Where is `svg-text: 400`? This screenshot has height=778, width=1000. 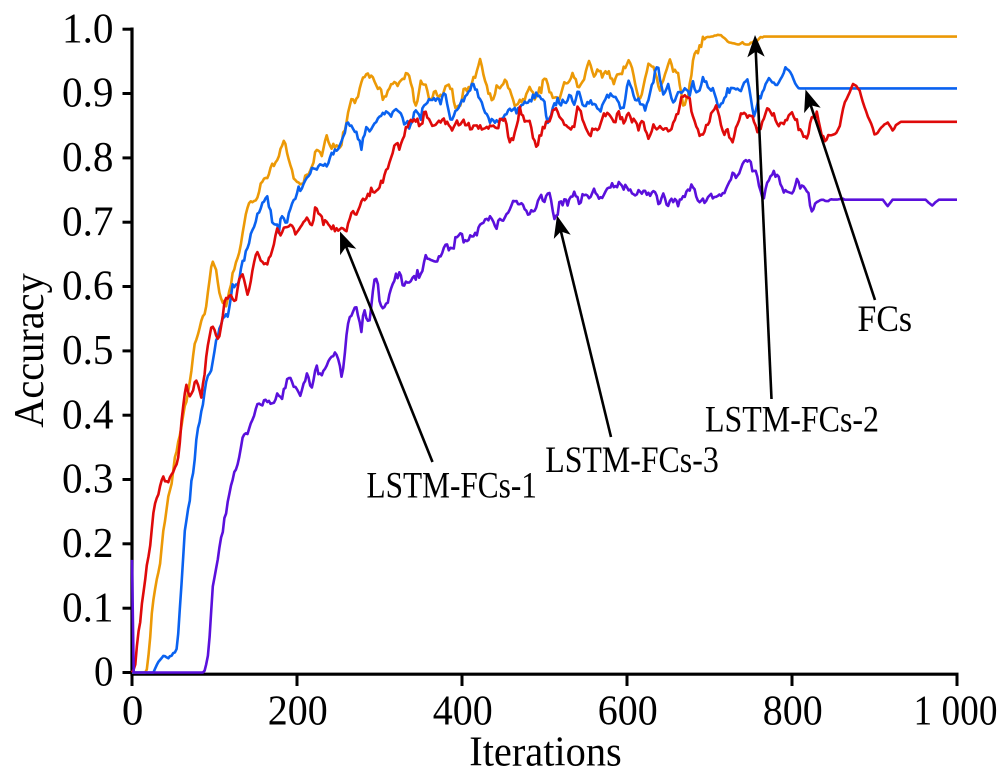 svg-text: 400 is located at coordinates (463, 712).